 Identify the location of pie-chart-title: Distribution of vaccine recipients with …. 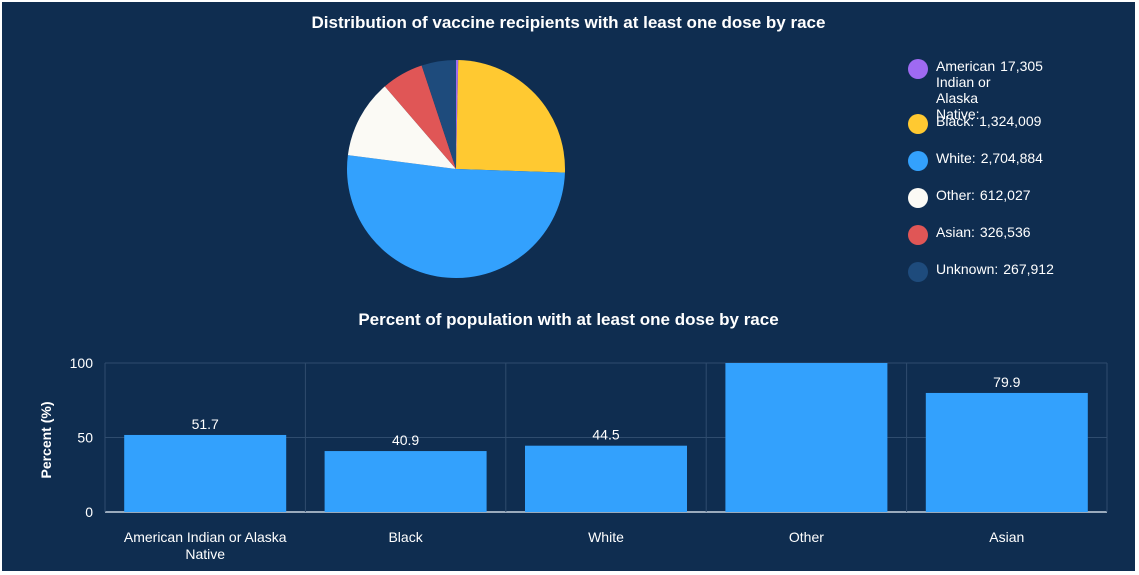
(568, 22).